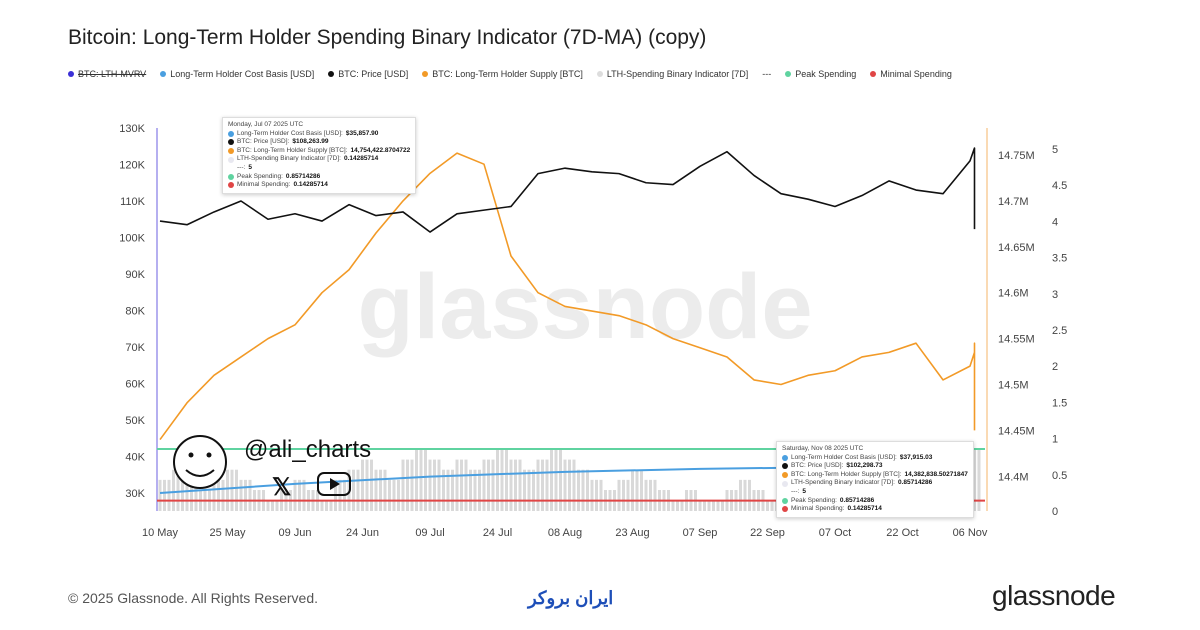 This screenshot has height=630, width=1200. What do you see at coordinates (227, 533) in the screenshot?
I see `x-tick: 25 May` at bounding box center [227, 533].